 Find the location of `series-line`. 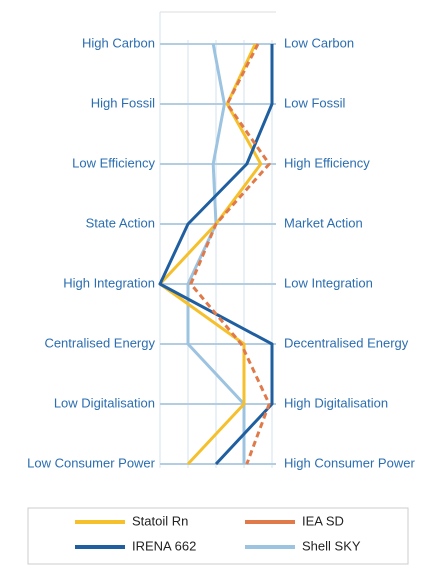

series-line is located at coordinates (230, 254).